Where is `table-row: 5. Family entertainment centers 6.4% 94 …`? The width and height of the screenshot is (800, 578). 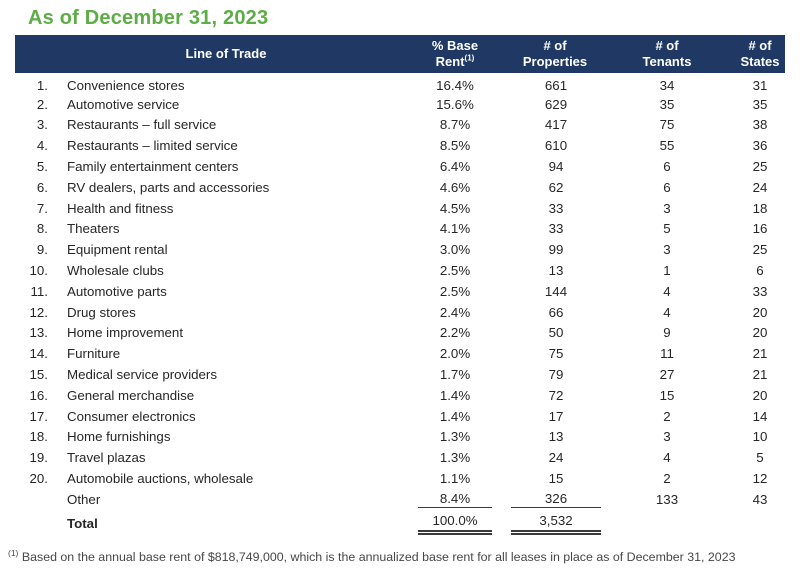 table-row: 5. Family entertainment centers 6.4% 94 … is located at coordinates (400, 166).